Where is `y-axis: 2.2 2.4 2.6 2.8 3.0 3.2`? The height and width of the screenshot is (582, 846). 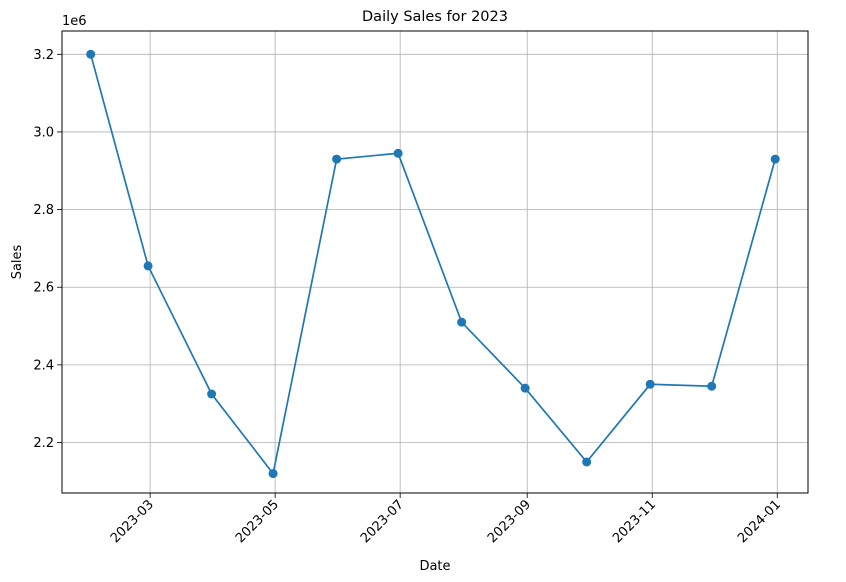 y-axis: 2.2 2.4 2.6 2.8 3.0 3.2 is located at coordinates (47, 249).